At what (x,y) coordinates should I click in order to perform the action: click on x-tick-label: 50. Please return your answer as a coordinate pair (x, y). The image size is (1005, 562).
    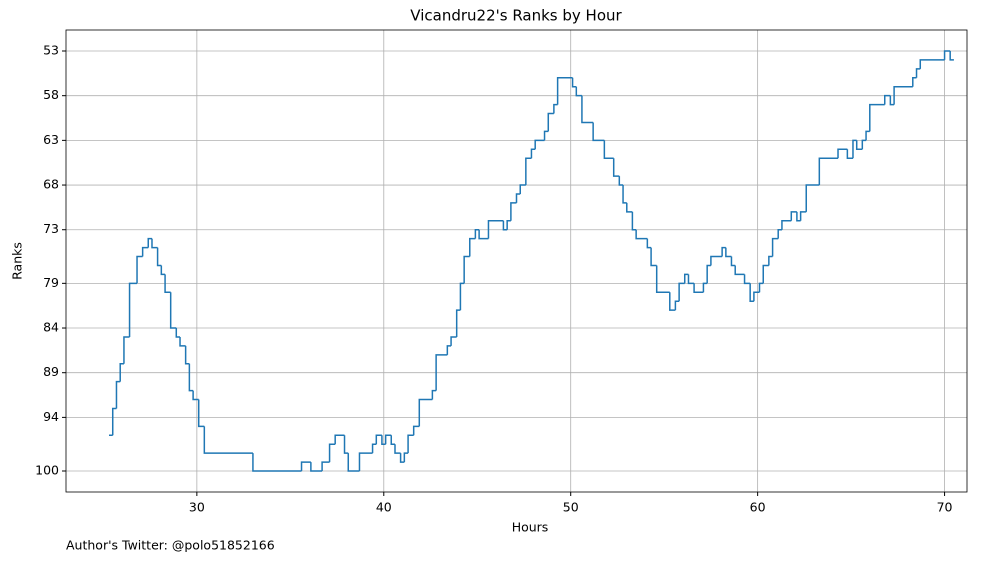
    Looking at the image, I should click on (571, 507).